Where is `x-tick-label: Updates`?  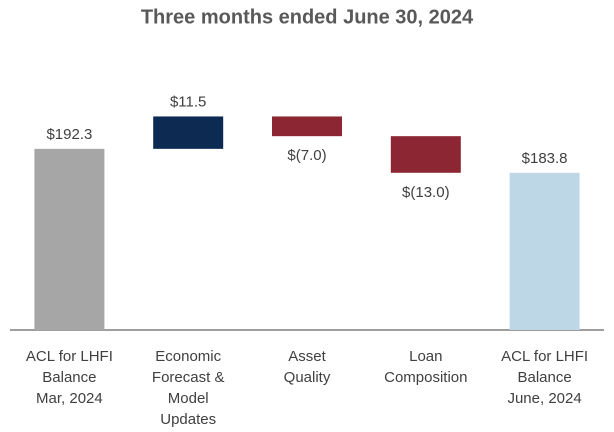 x-tick-label: Updates is located at coordinates (188, 419).